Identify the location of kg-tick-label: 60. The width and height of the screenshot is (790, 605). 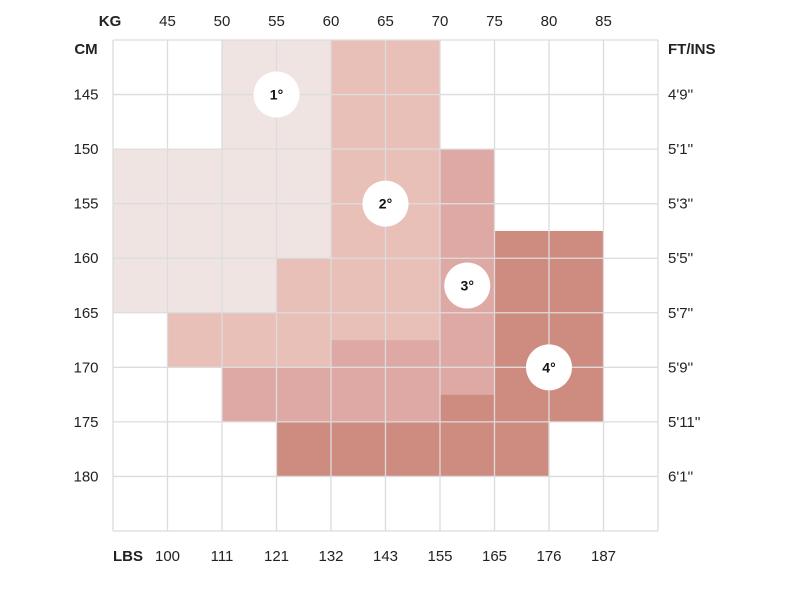
(331, 21).